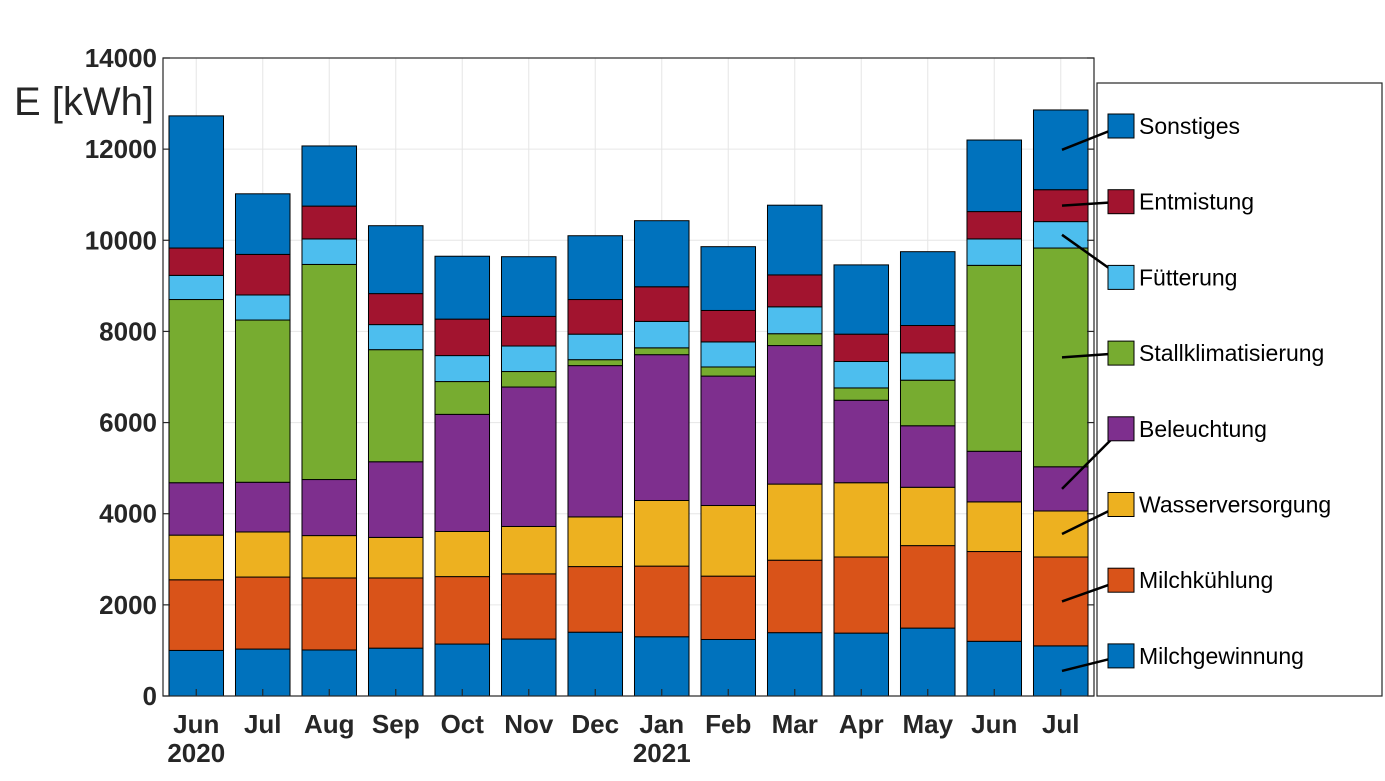  What do you see at coordinates (1203, 429) in the screenshot?
I see `legend-label: Beleuchtung` at bounding box center [1203, 429].